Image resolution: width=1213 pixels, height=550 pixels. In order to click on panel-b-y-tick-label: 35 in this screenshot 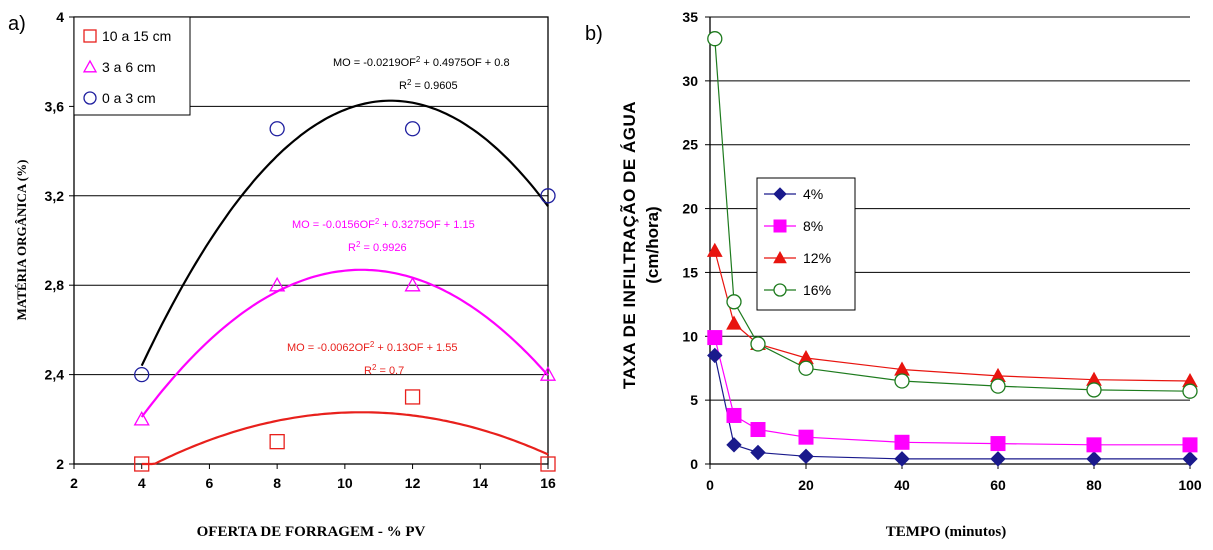, I will do `click(690, 17)`.